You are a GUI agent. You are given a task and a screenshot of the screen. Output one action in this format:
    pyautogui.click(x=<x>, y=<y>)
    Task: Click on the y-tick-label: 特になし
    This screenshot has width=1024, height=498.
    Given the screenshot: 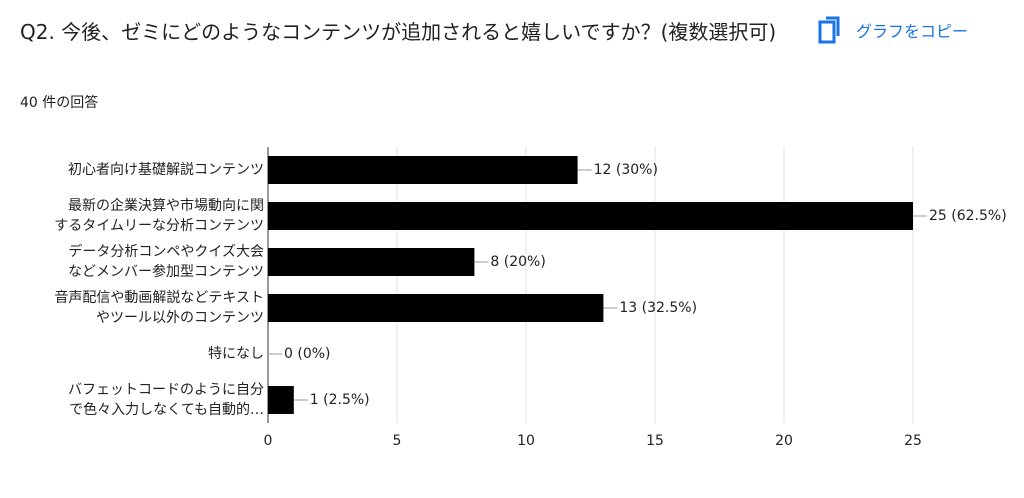 What is the action you would take?
    pyautogui.click(x=236, y=354)
    